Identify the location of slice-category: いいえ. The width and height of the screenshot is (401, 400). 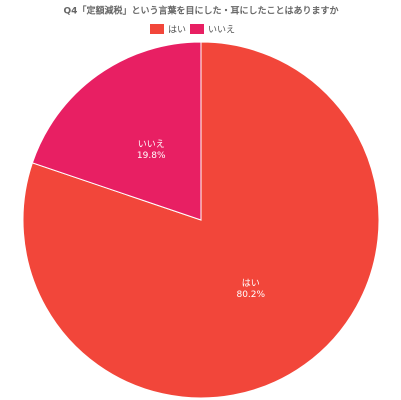
(151, 144).